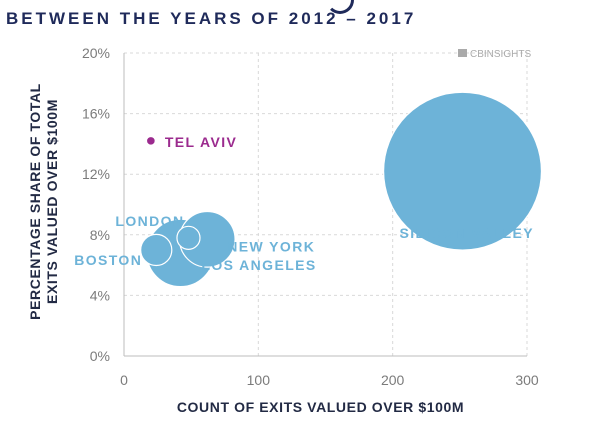  I want to click on x-tick-label: 200, so click(393, 380).